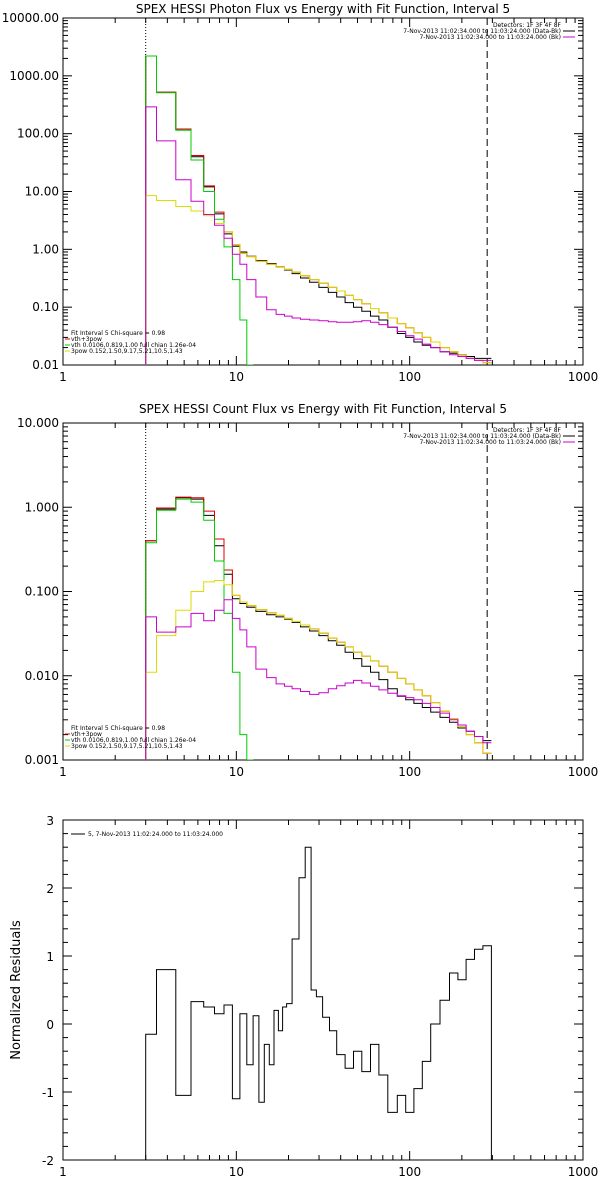 The width and height of the screenshot is (600, 1204). I want to click on y-tick-label: 100.00, so click(38, 134).